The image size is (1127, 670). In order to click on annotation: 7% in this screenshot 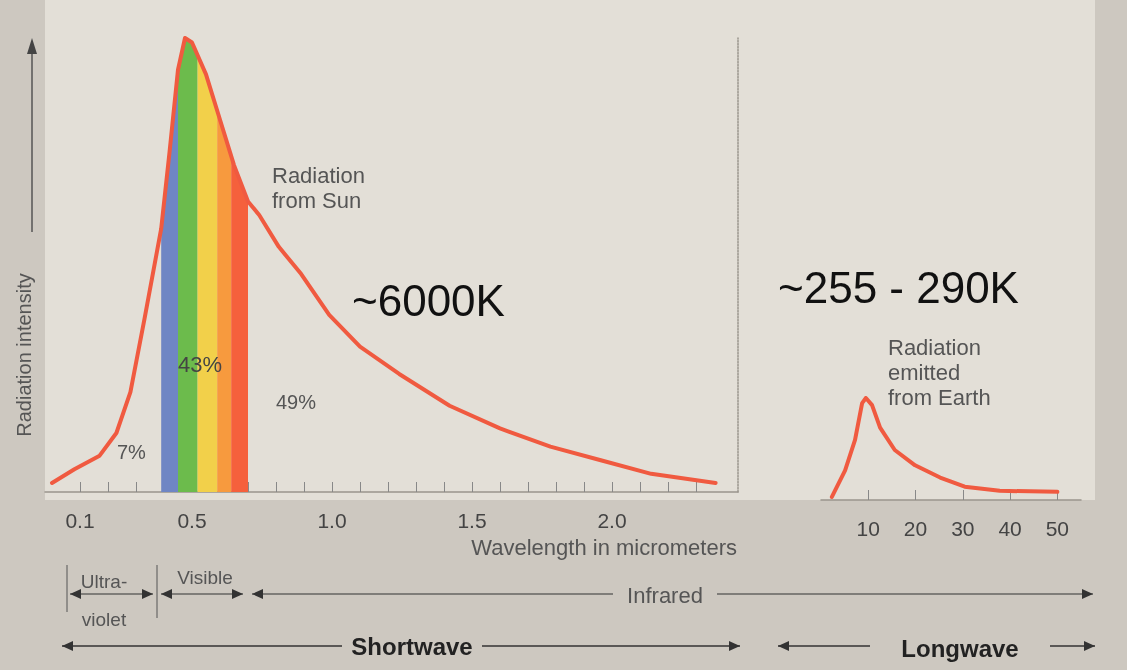, I will do `click(132, 451)`.